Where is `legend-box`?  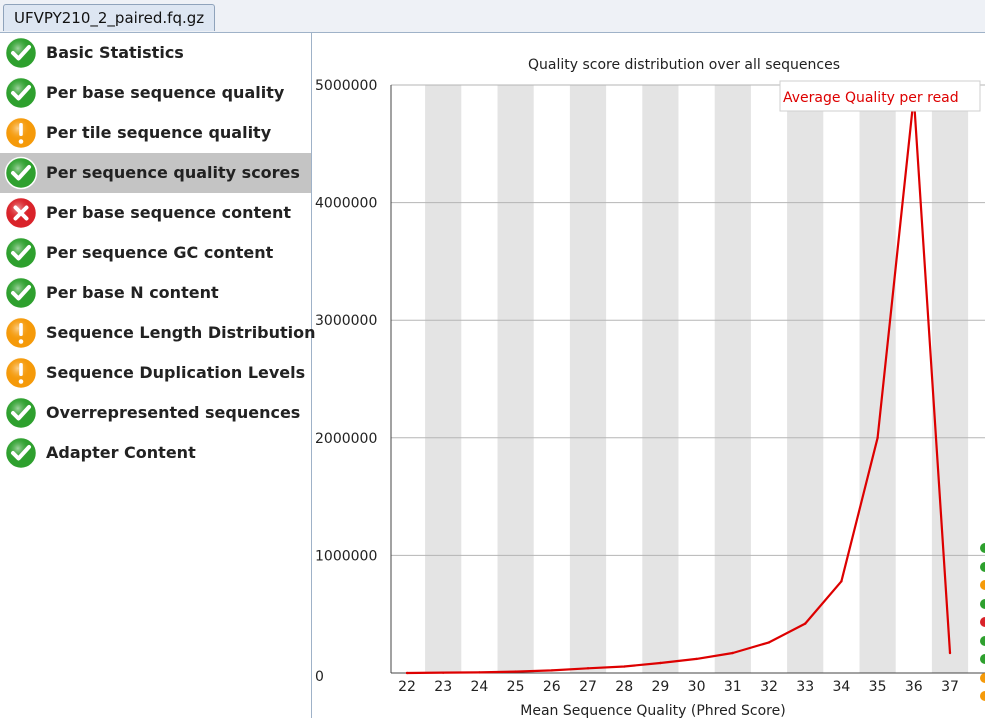
legend-box is located at coordinates (880, 96).